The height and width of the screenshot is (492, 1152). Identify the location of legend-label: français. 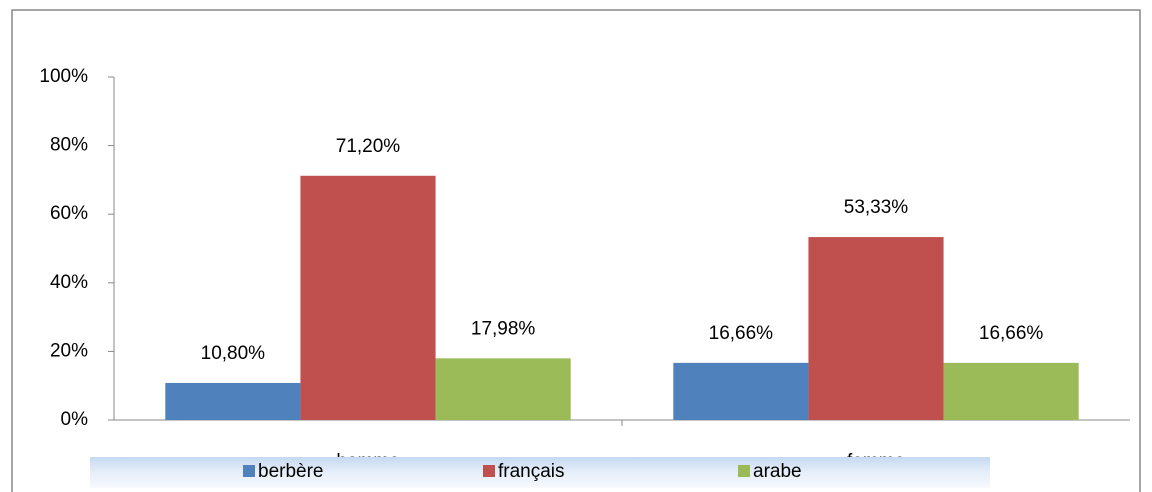
(531, 471).